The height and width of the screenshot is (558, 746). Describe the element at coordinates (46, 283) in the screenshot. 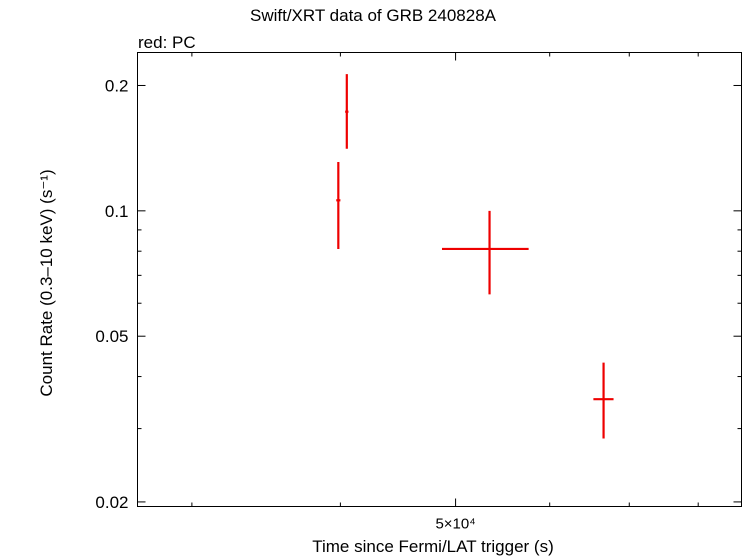

I see `y-axis-label: Count Rate (0.3–10 keV) (s⁻¹)` at that location.